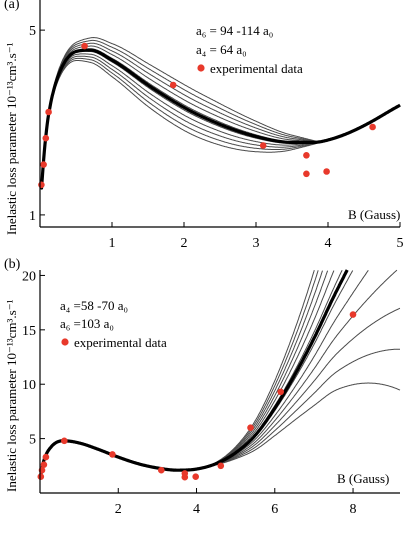 The width and height of the screenshot is (415, 537). What do you see at coordinates (94, 305) in the screenshot?
I see `panel-b-legend-line-1: a₄ =58 -70 a₀` at bounding box center [94, 305].